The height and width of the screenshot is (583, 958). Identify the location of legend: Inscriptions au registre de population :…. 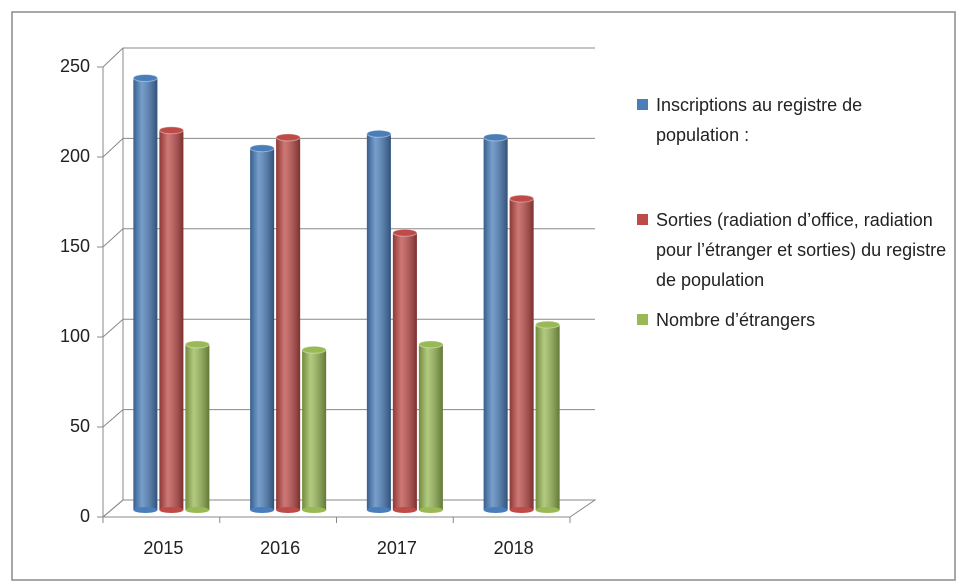
(792, 212).